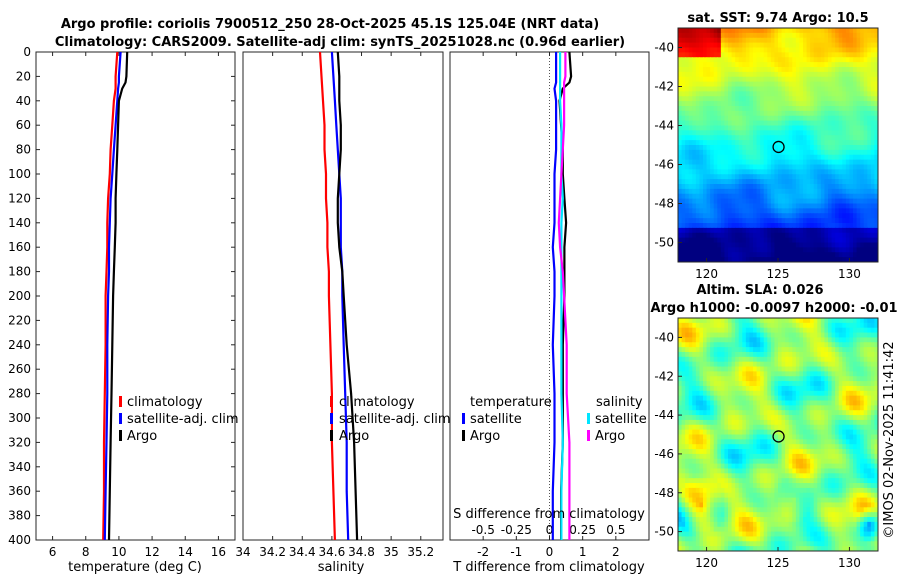 Image resolution: width=900 pixels, height=580 pixels. What do you see at coordinates (27, 52) in the screenshot?
I see `depth-tick-label: 0` at bounding box center [27, 52].